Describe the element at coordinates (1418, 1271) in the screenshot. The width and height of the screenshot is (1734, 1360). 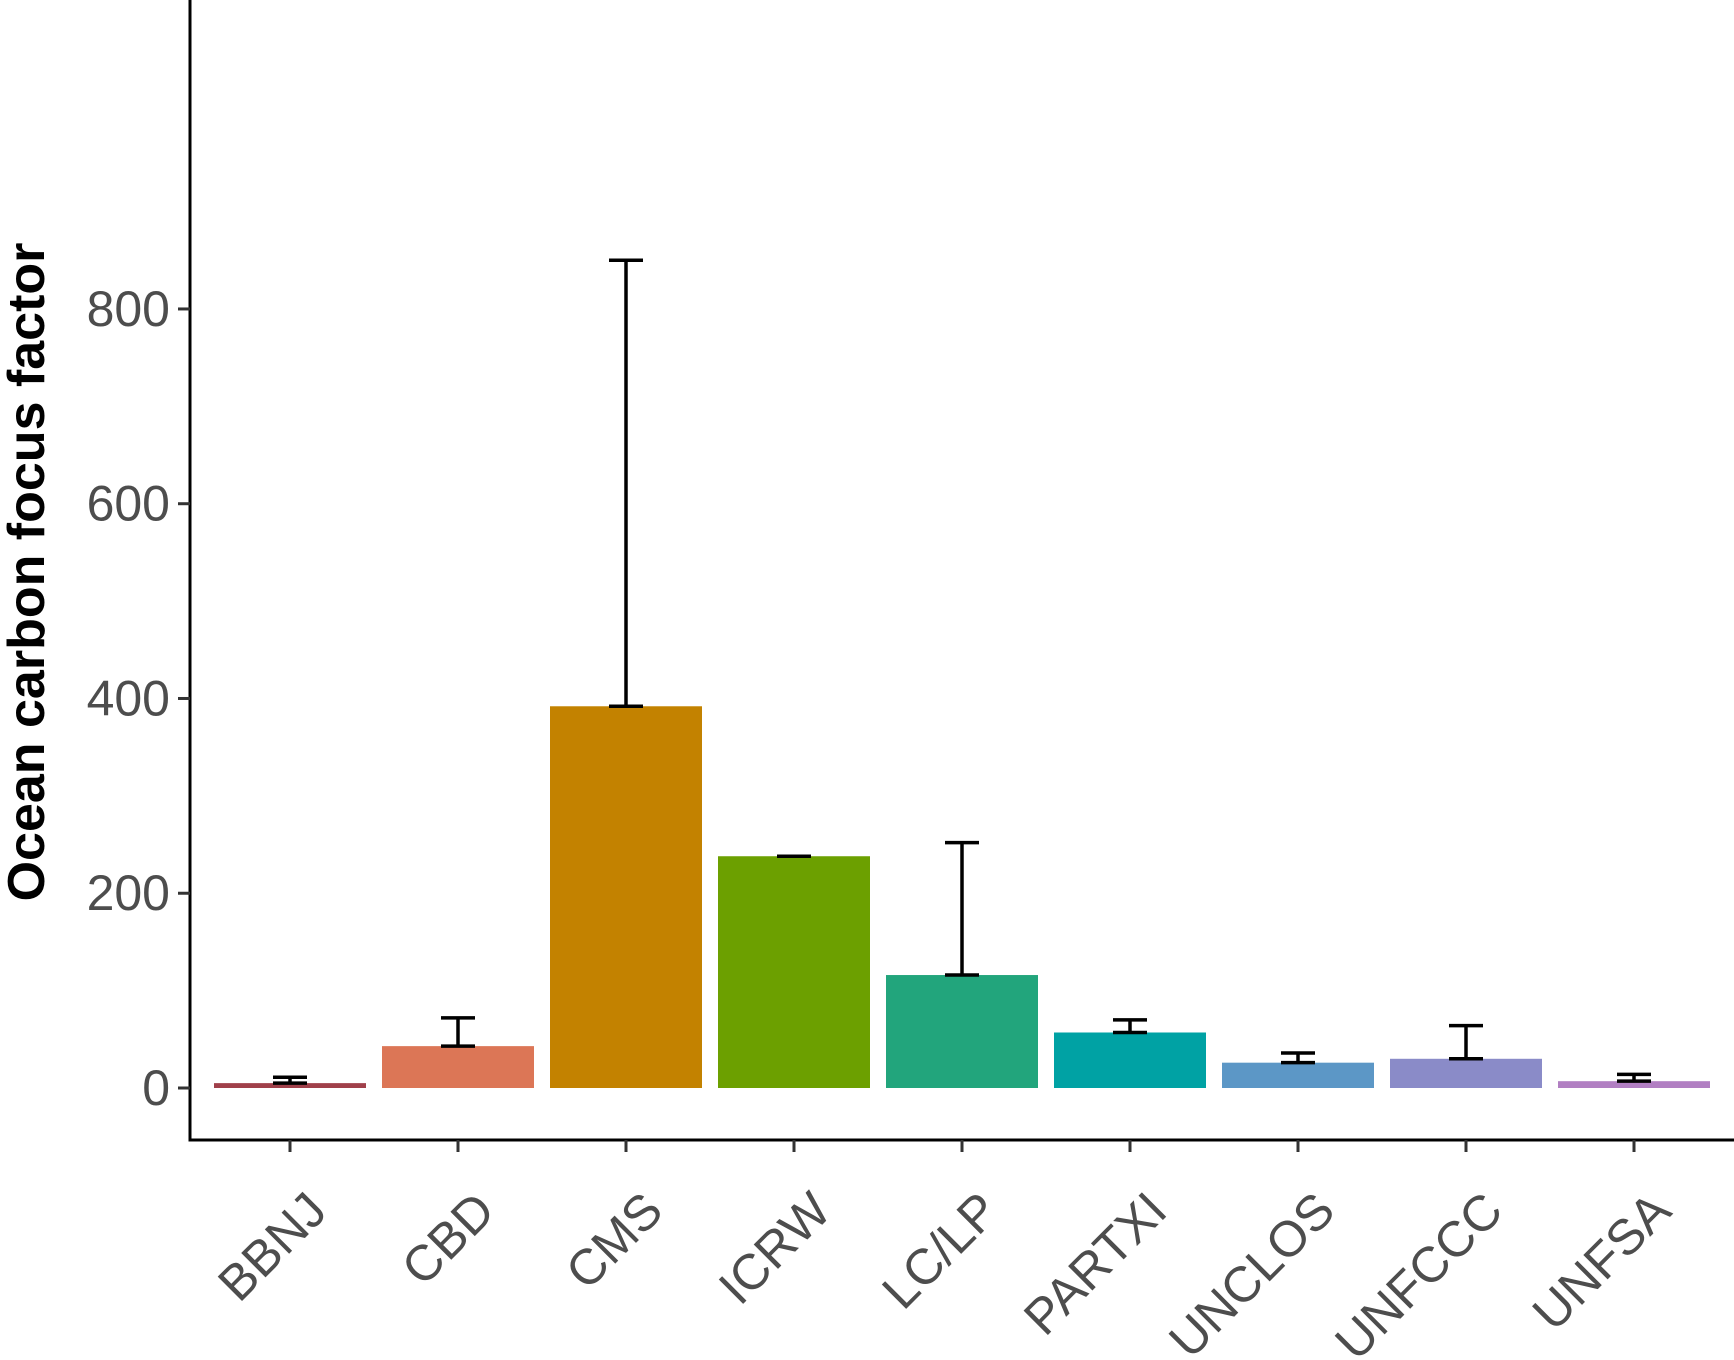
I see `x-tick-label: UNFCCC` at that location.